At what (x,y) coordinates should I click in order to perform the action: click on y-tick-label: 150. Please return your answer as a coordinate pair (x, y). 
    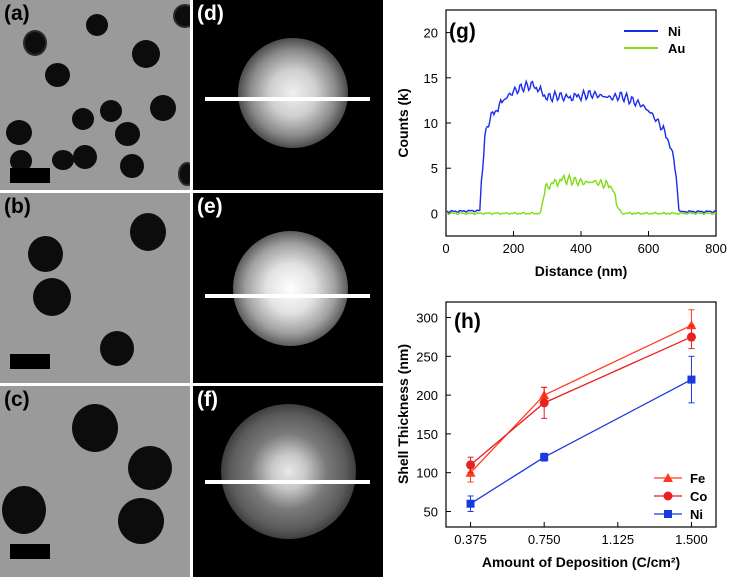
    Looking at the image, I should click on (427, 434).